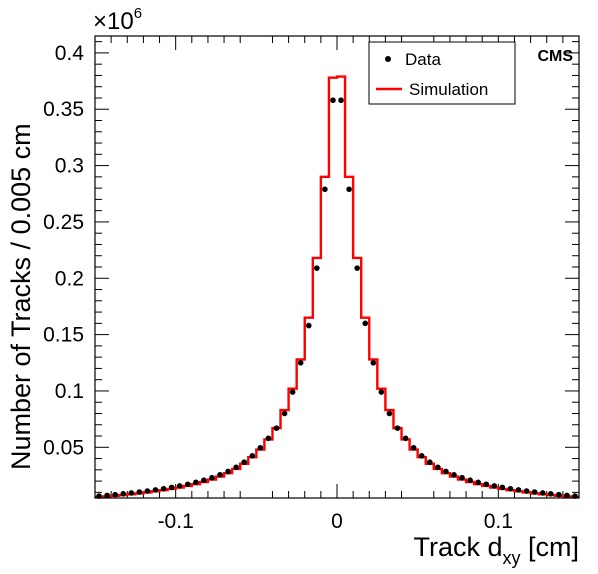 The height and width of the screenshot is (574, 598). I want to click on y-tick-label: 0.25, so click(63, 222).